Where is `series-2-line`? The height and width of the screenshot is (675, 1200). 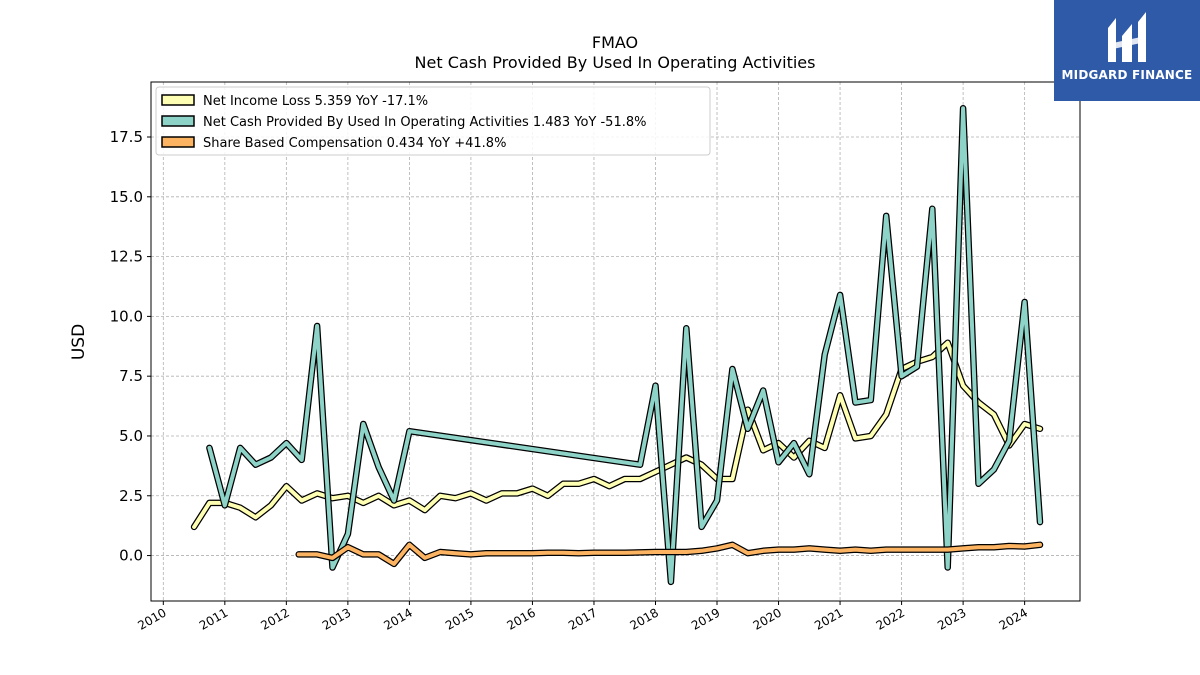 series-2-line is located at coordinates (669, 554).